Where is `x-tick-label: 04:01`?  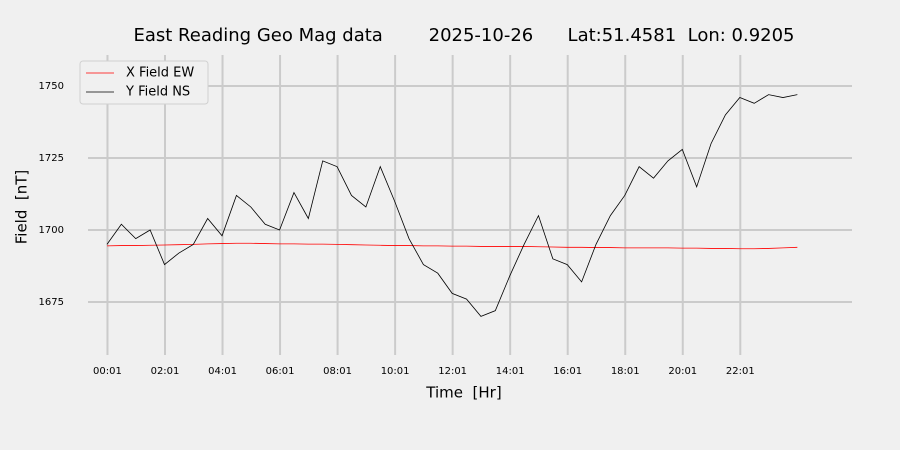 x-tick-label: 04:01 is located at coordinates (222, 371).